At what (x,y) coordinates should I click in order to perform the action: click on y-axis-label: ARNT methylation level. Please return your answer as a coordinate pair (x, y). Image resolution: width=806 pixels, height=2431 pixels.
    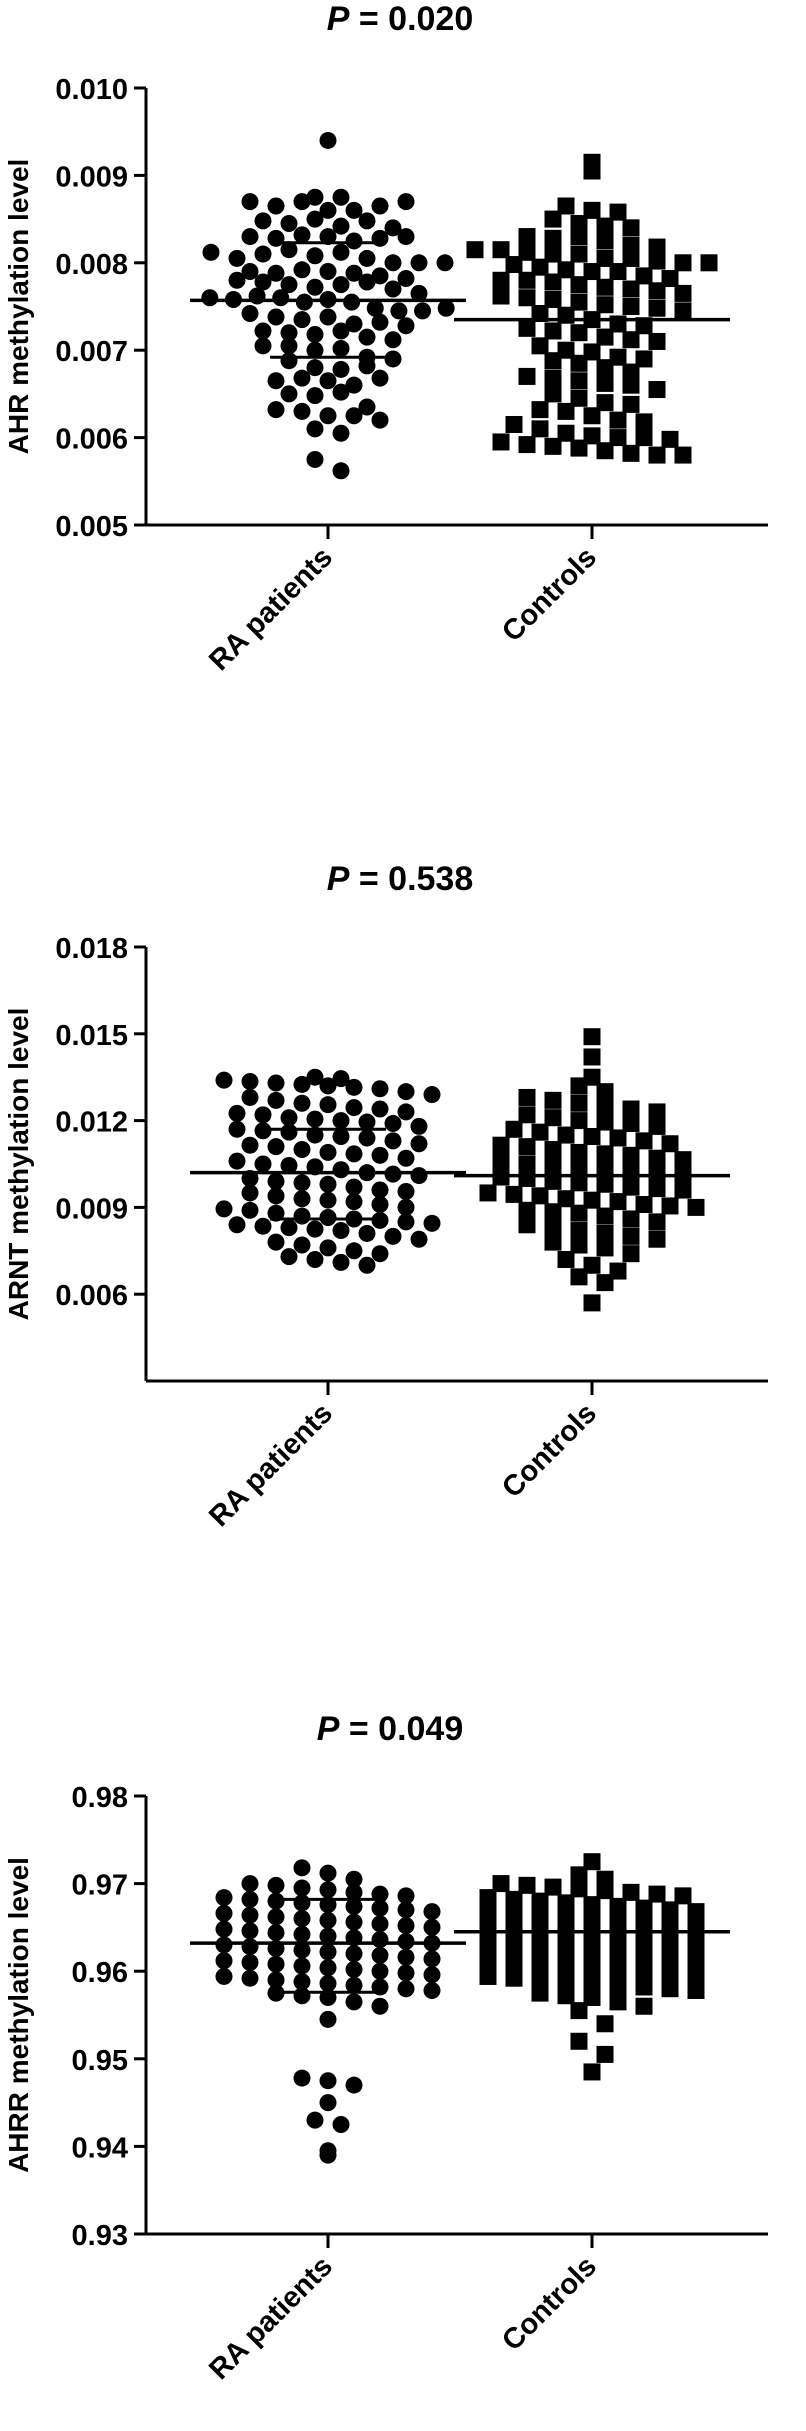
    Looking at the image, I should click on (18, 1164).